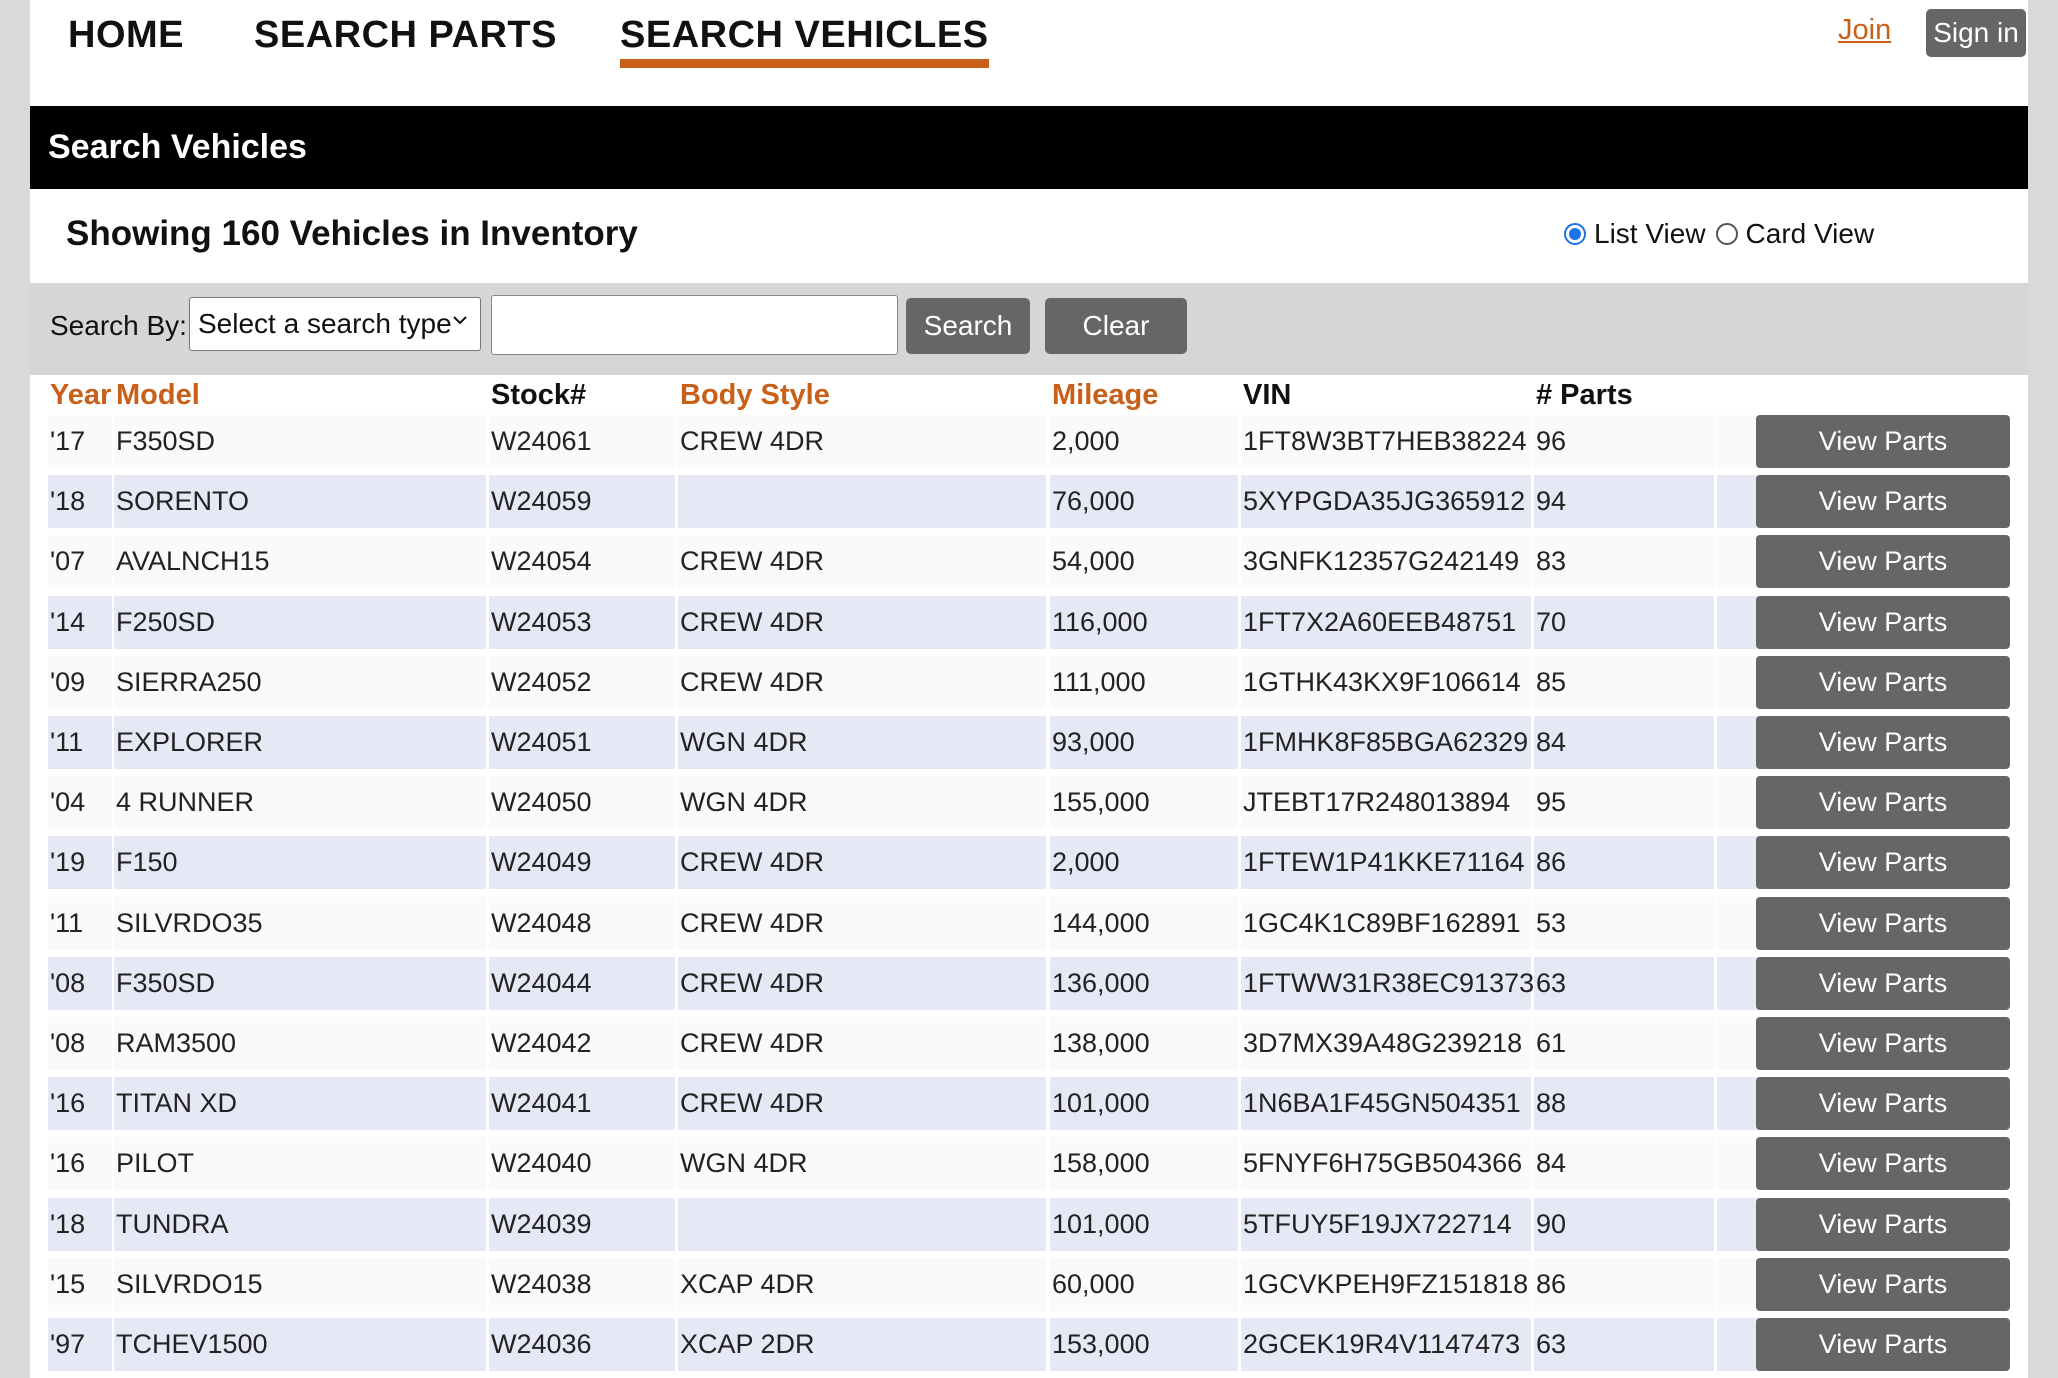 The image size is (2058, 1378). What do you see at coordinates (1624, 802) in the screenshot?
I see `cell-parts: 95` at bounding box center [1624, 802].